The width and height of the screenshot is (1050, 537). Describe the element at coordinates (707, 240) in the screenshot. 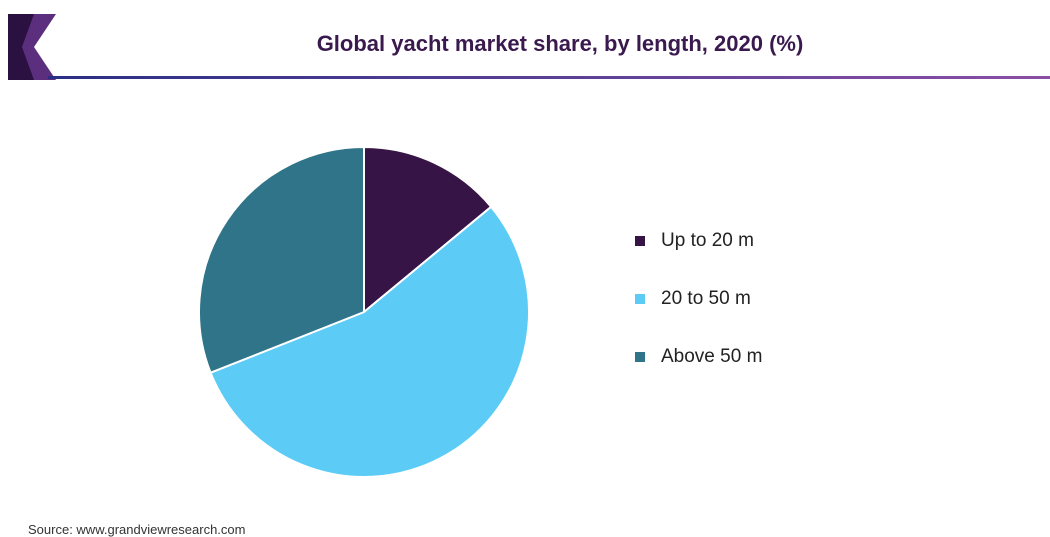

I see `legend-label: Up to 20 m` at that location.